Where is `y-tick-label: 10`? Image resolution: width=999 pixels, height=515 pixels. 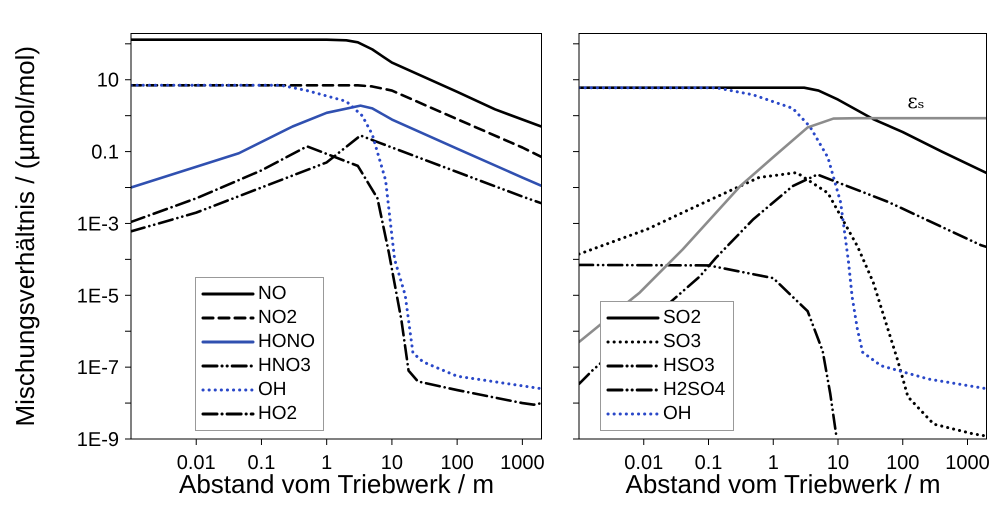
y-tick-label: 10 is located at coordinates (107, 81).